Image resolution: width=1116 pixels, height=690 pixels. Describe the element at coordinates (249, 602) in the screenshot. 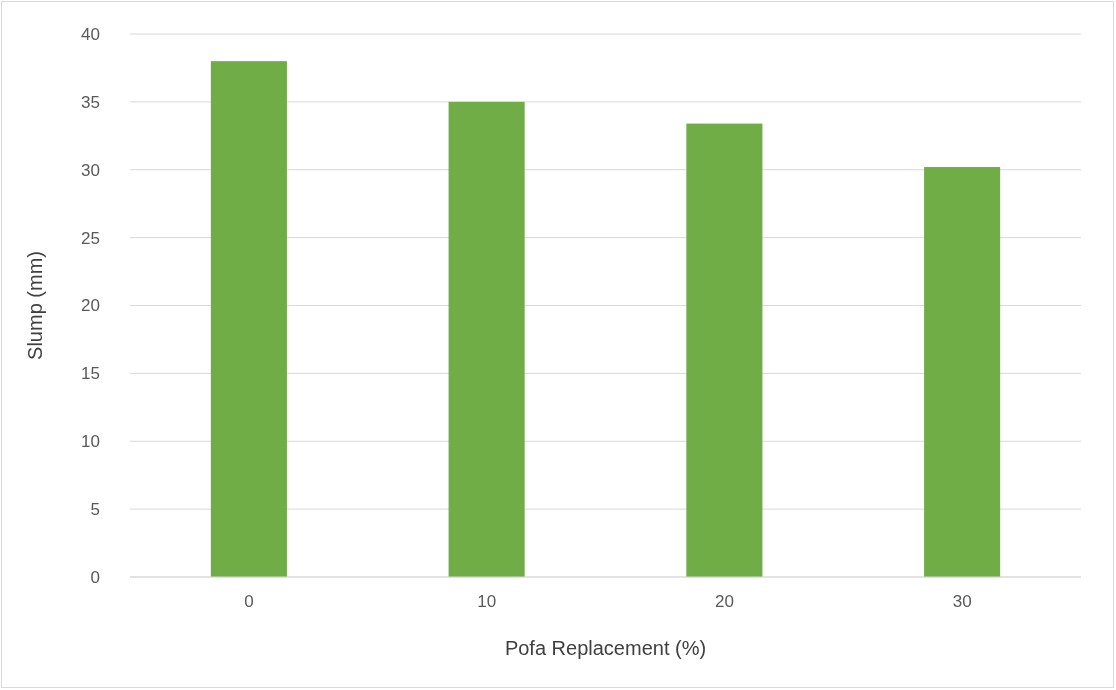

I see `x-tick-label: 0` at that location.